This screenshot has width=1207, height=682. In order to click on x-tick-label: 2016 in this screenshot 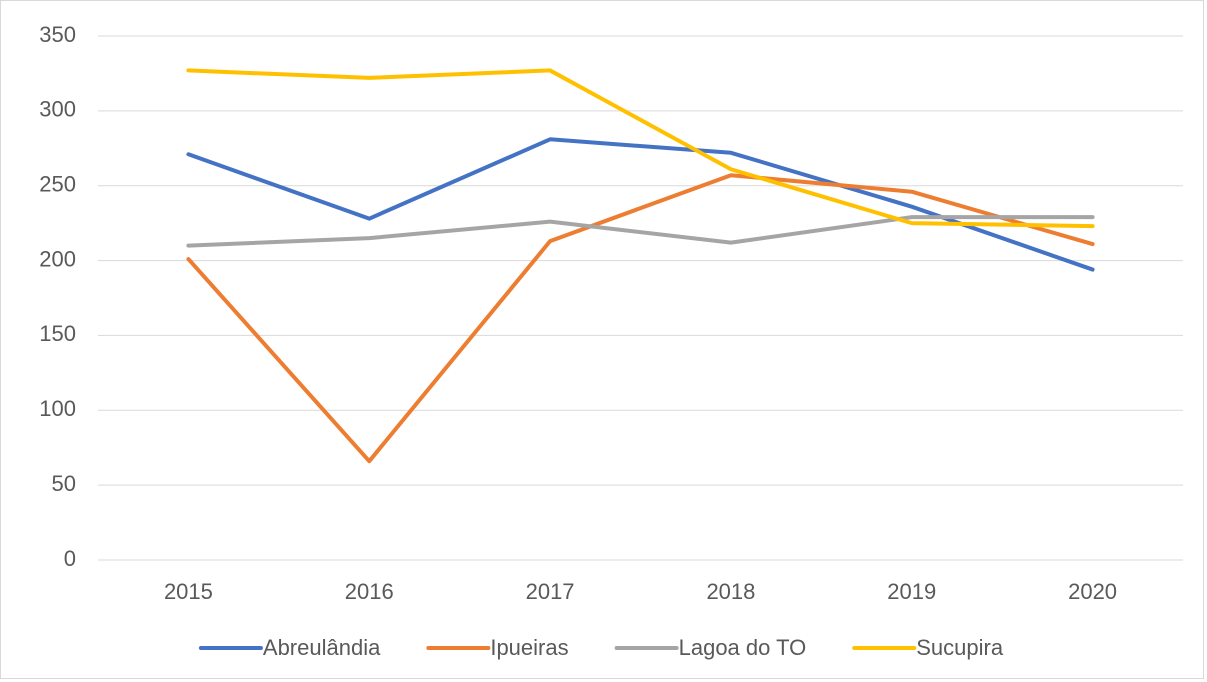, I will do `click(369, 591)`.